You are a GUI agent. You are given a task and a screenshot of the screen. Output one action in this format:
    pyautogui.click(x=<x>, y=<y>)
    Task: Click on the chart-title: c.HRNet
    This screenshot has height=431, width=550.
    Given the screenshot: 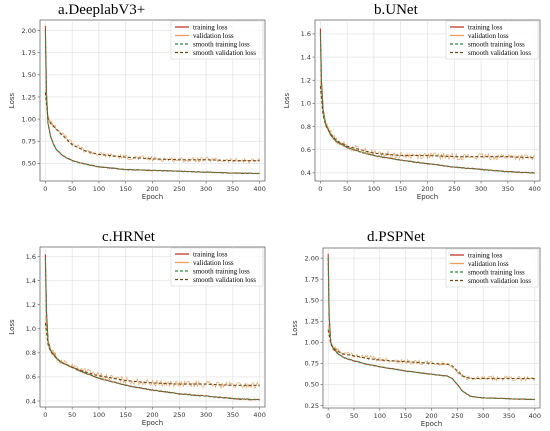 What is the action you would take?
    pyautogui.click(x=128, y=237)
    